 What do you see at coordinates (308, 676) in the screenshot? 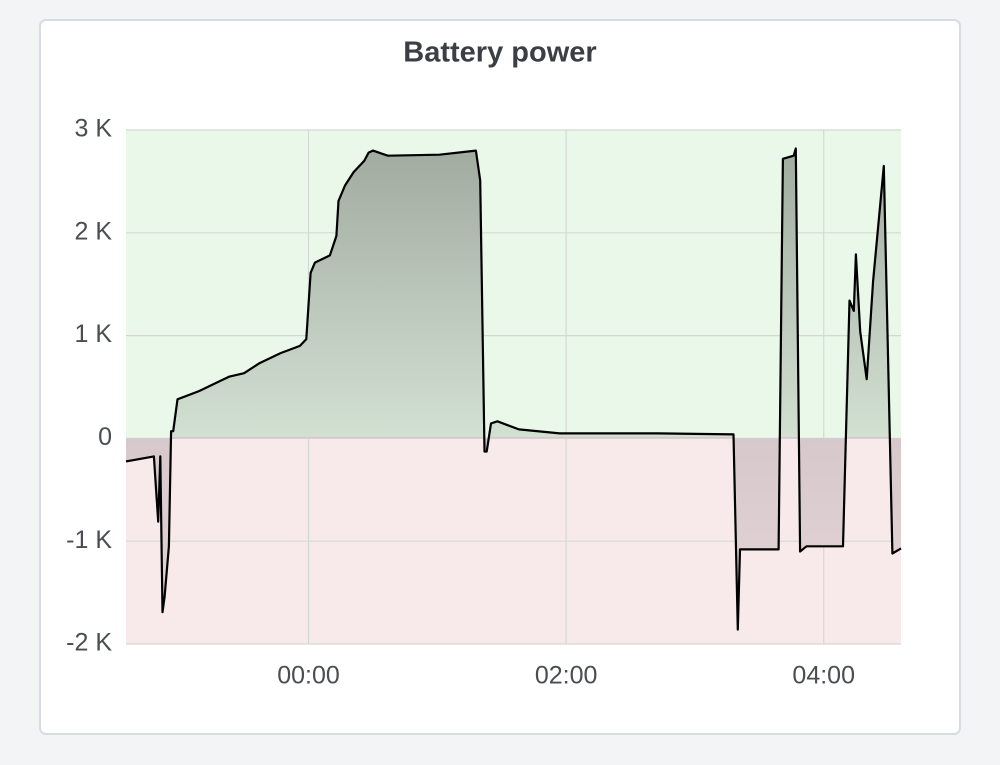
I see `x-tick-label: 00:00` at bounding box center [308, 676].